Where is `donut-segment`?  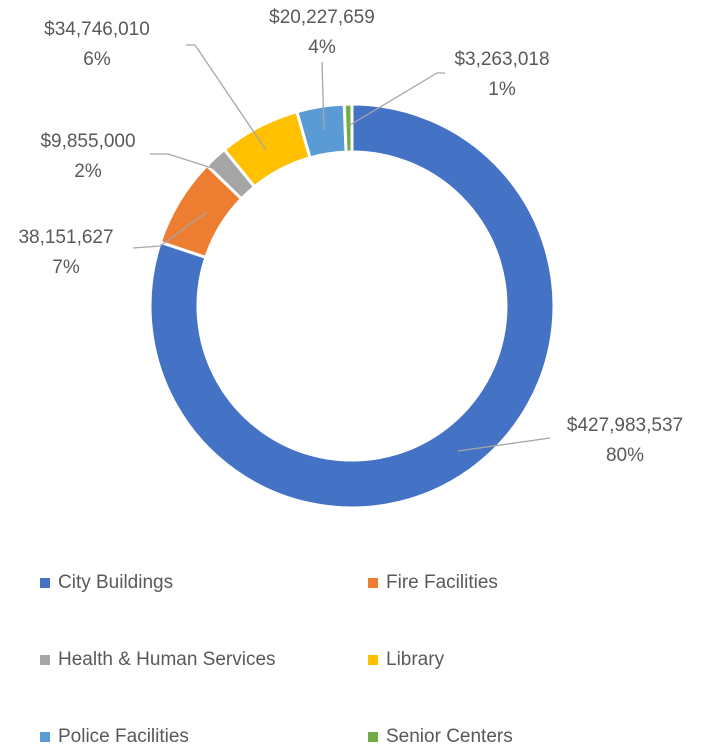
donut-segment is located at coordinates (348, 128).